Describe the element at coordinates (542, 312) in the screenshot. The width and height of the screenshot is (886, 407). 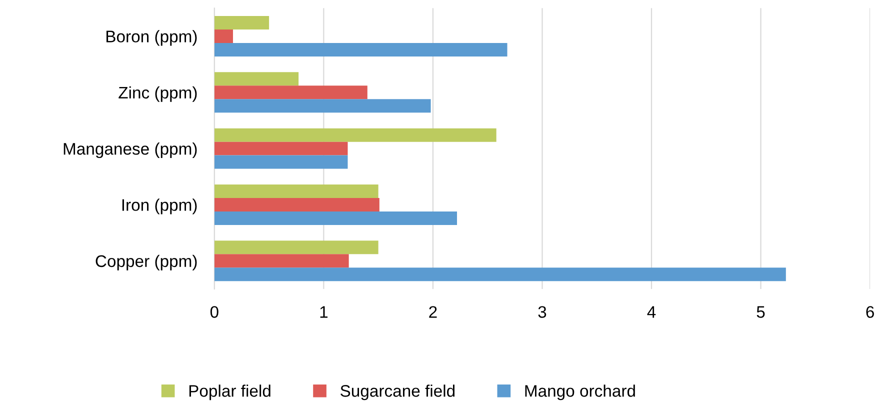
I see `x-tick-label: 3` at that location.